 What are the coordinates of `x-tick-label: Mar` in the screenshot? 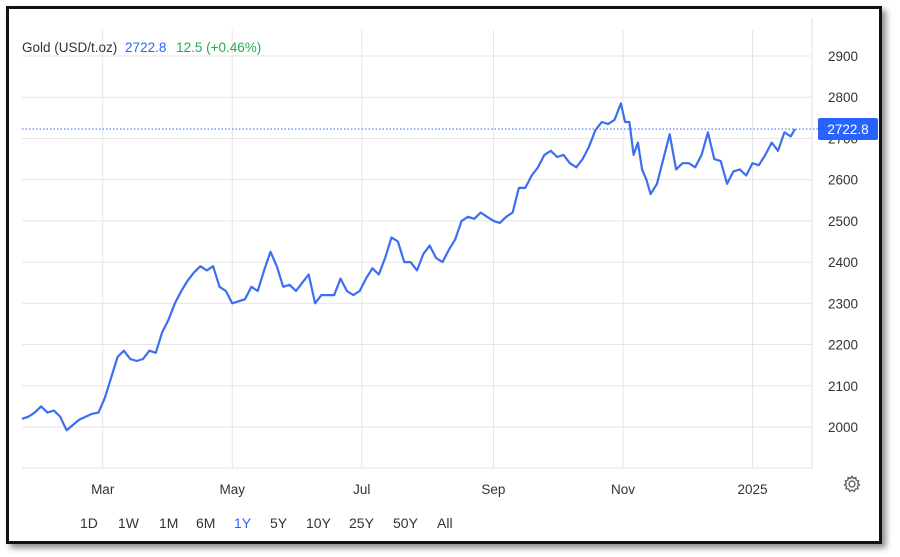 It's located at (103, 489).